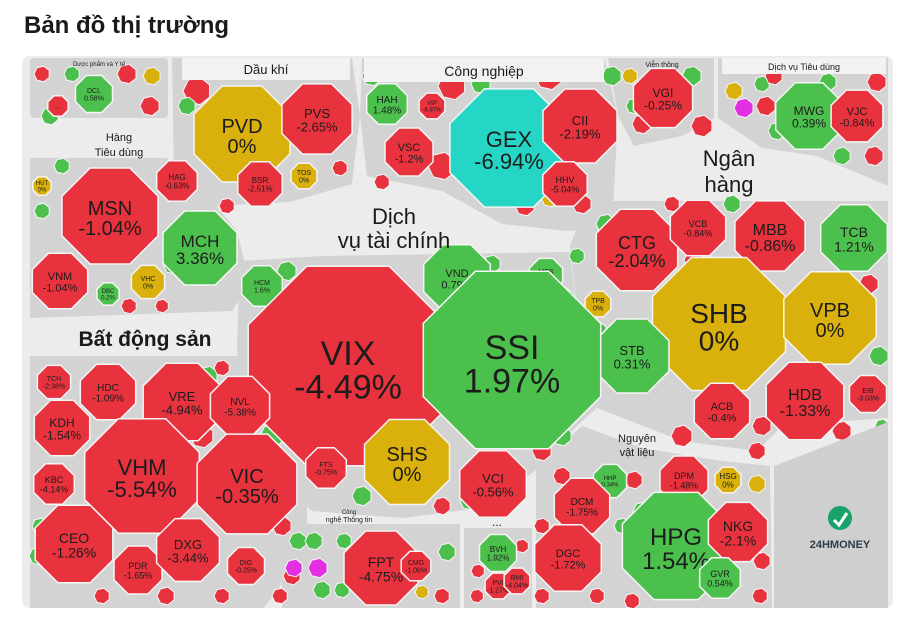  What do you see at coordinates (568, 558) in the screenshot?
I see `stock-cell-dgc: DGC-1.72%` at bounding box center [568, 558].